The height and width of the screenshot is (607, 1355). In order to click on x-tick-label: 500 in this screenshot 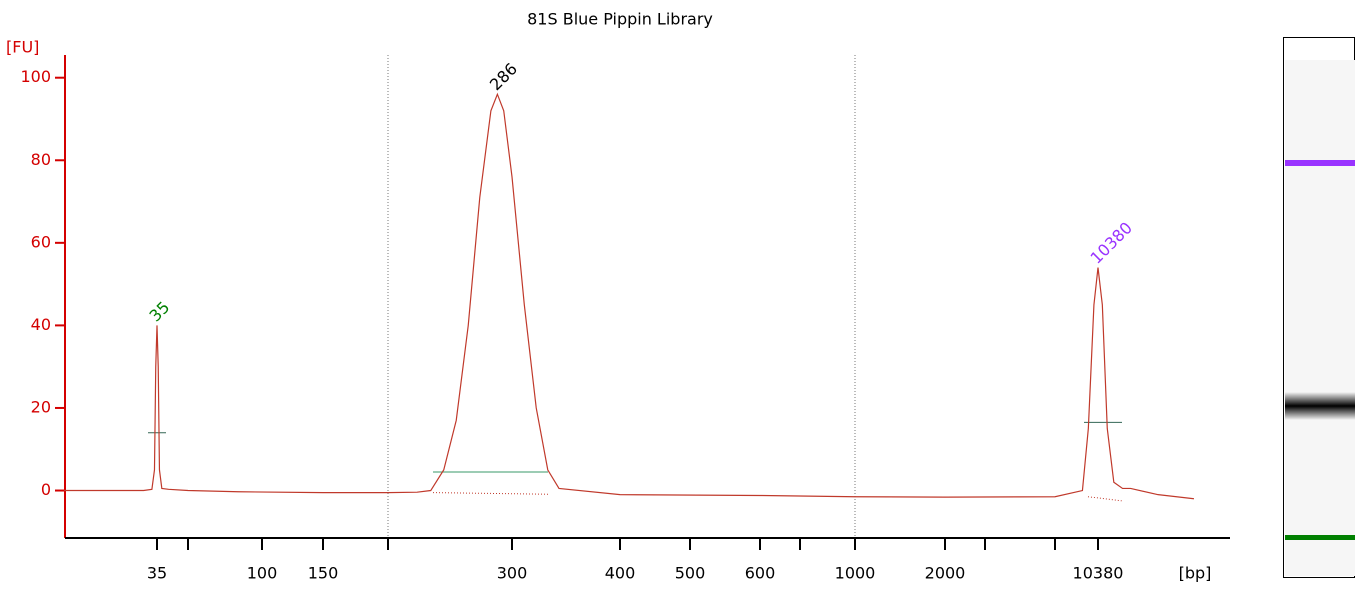, I will do `click(690, 573)`.